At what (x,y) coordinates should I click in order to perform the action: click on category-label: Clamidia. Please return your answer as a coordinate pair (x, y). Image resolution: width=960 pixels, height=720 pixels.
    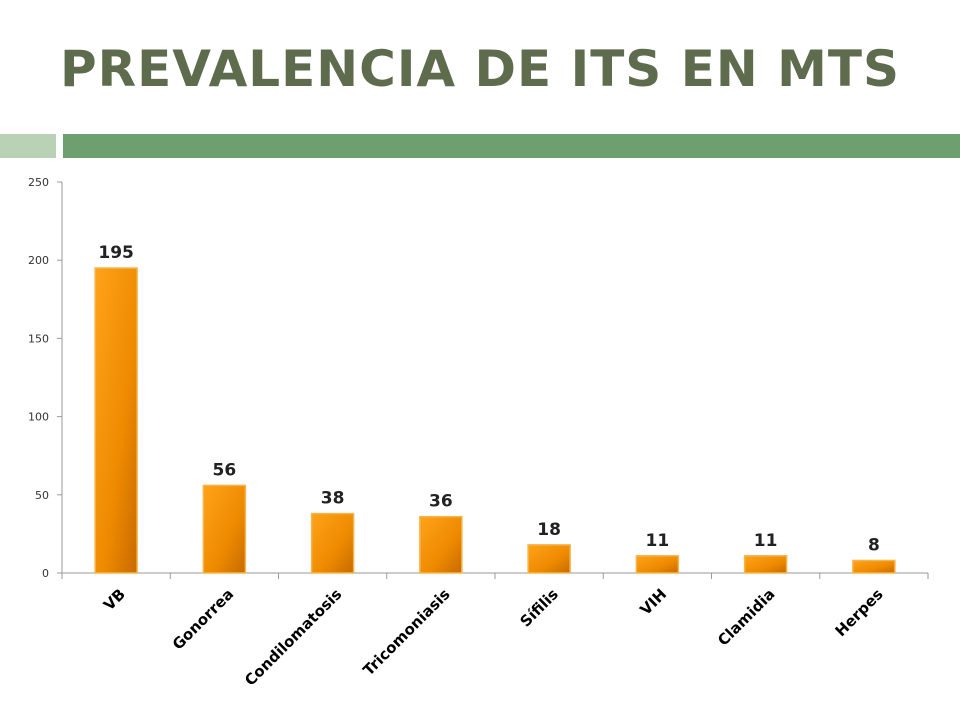
    Looking at the image, I should click on (746, 617).